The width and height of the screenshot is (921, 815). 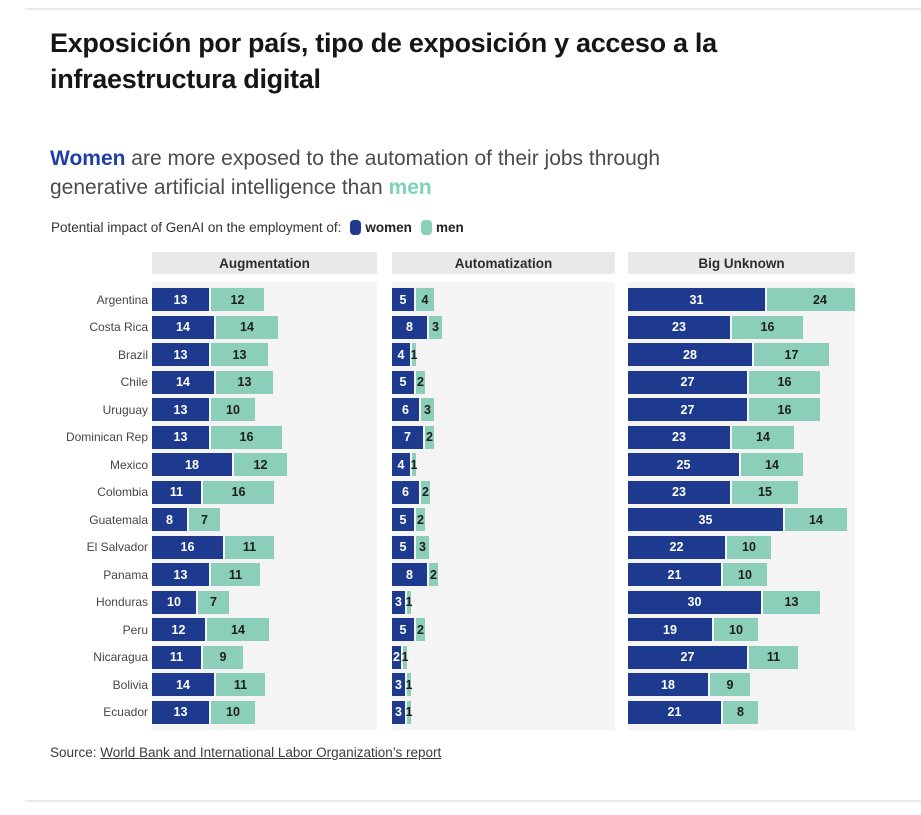 I want to click on chart-row: Honduras 10 7 3 1 30 13, so click(x=452, y=602).